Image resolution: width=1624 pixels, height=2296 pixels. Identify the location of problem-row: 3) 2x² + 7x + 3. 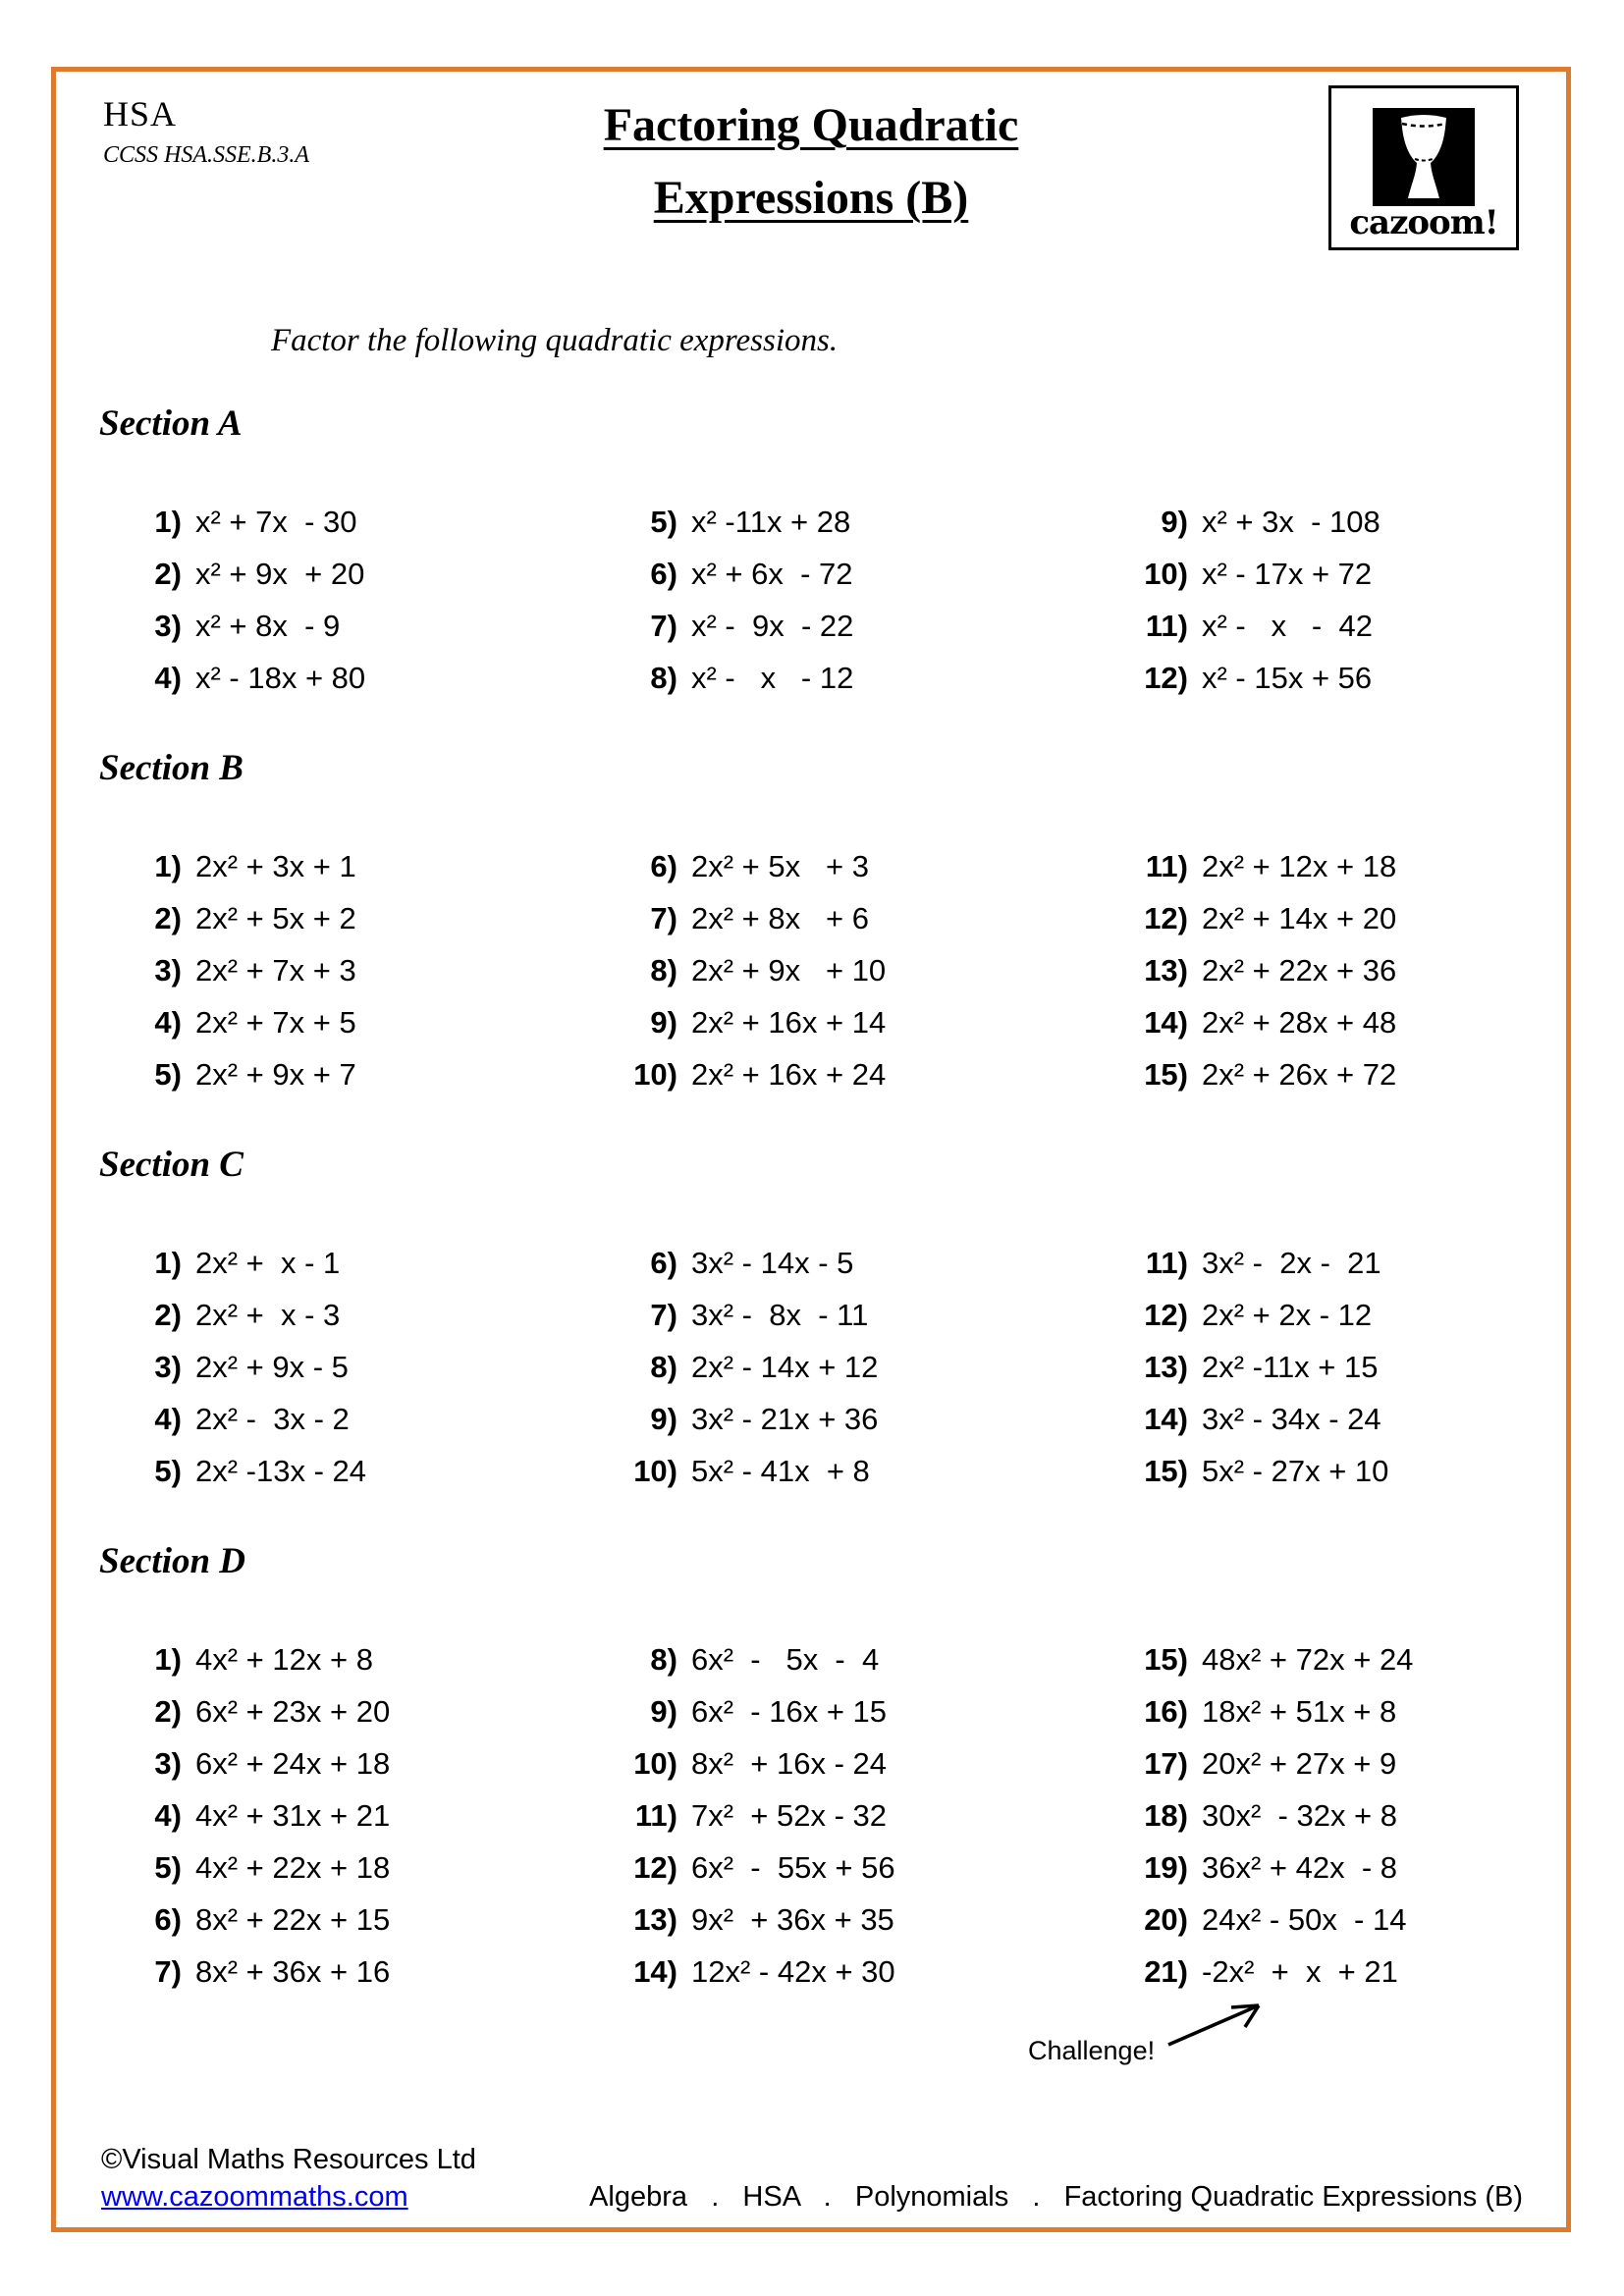
(359, 970).